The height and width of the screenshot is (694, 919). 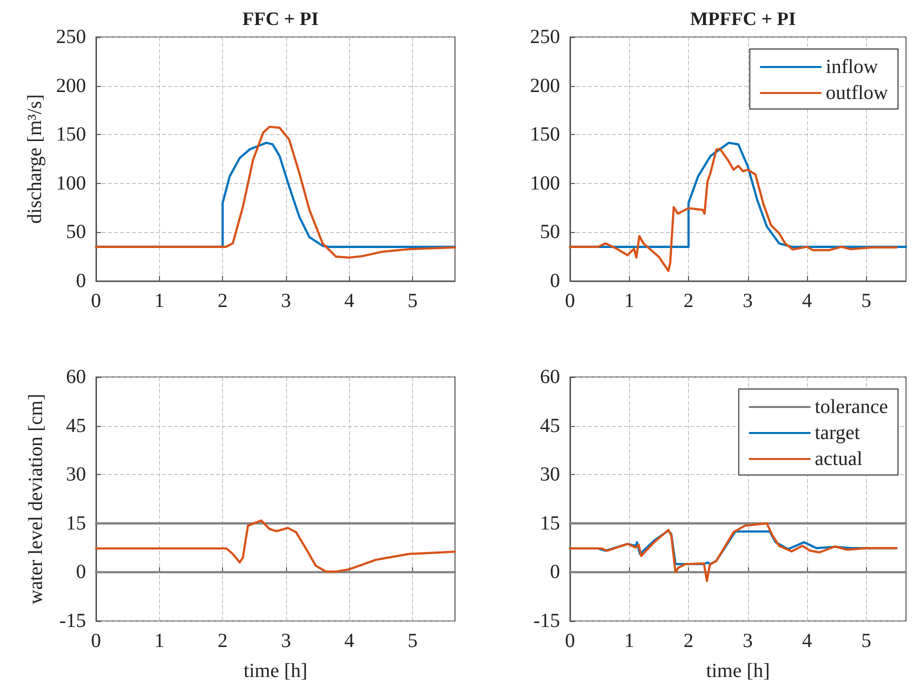 What do you see at coordinates (743, 19) in the screenshot?
I see `chart-title: MPFFC + PI` at bounding box center [743, 19].